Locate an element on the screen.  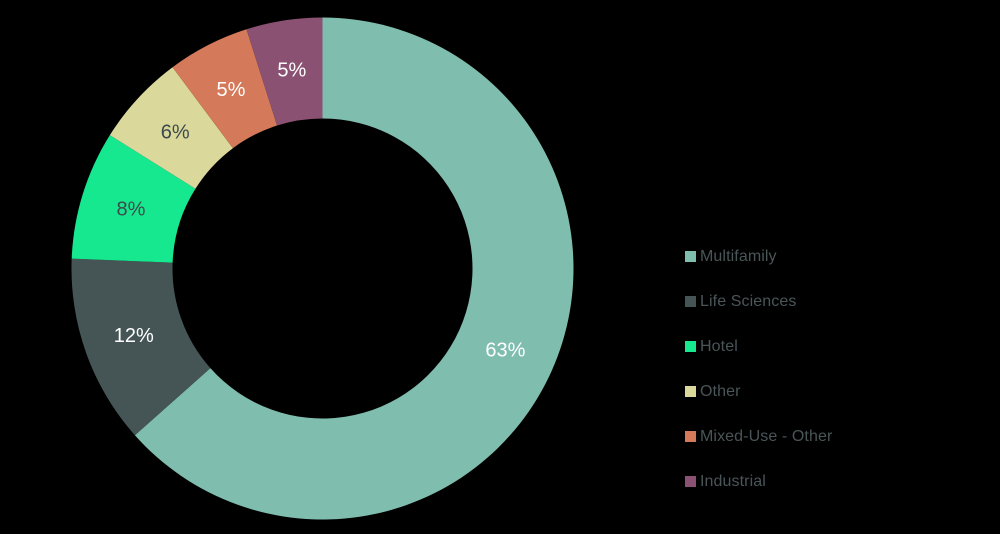
legend-label: Life Sciences is located at coordinates (748, 301).